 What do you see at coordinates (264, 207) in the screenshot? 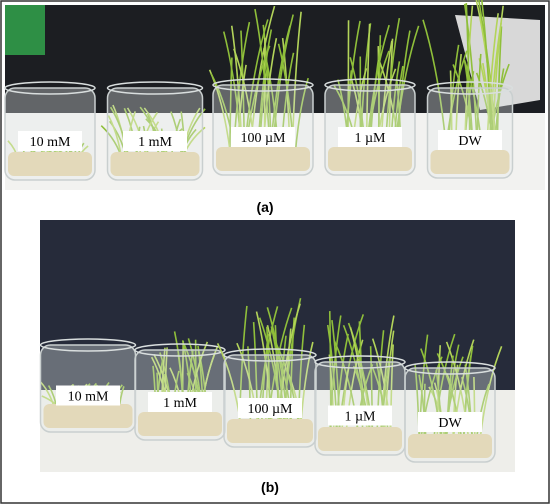
I see `caption-a: (a)` at bounding box center [264, 207].